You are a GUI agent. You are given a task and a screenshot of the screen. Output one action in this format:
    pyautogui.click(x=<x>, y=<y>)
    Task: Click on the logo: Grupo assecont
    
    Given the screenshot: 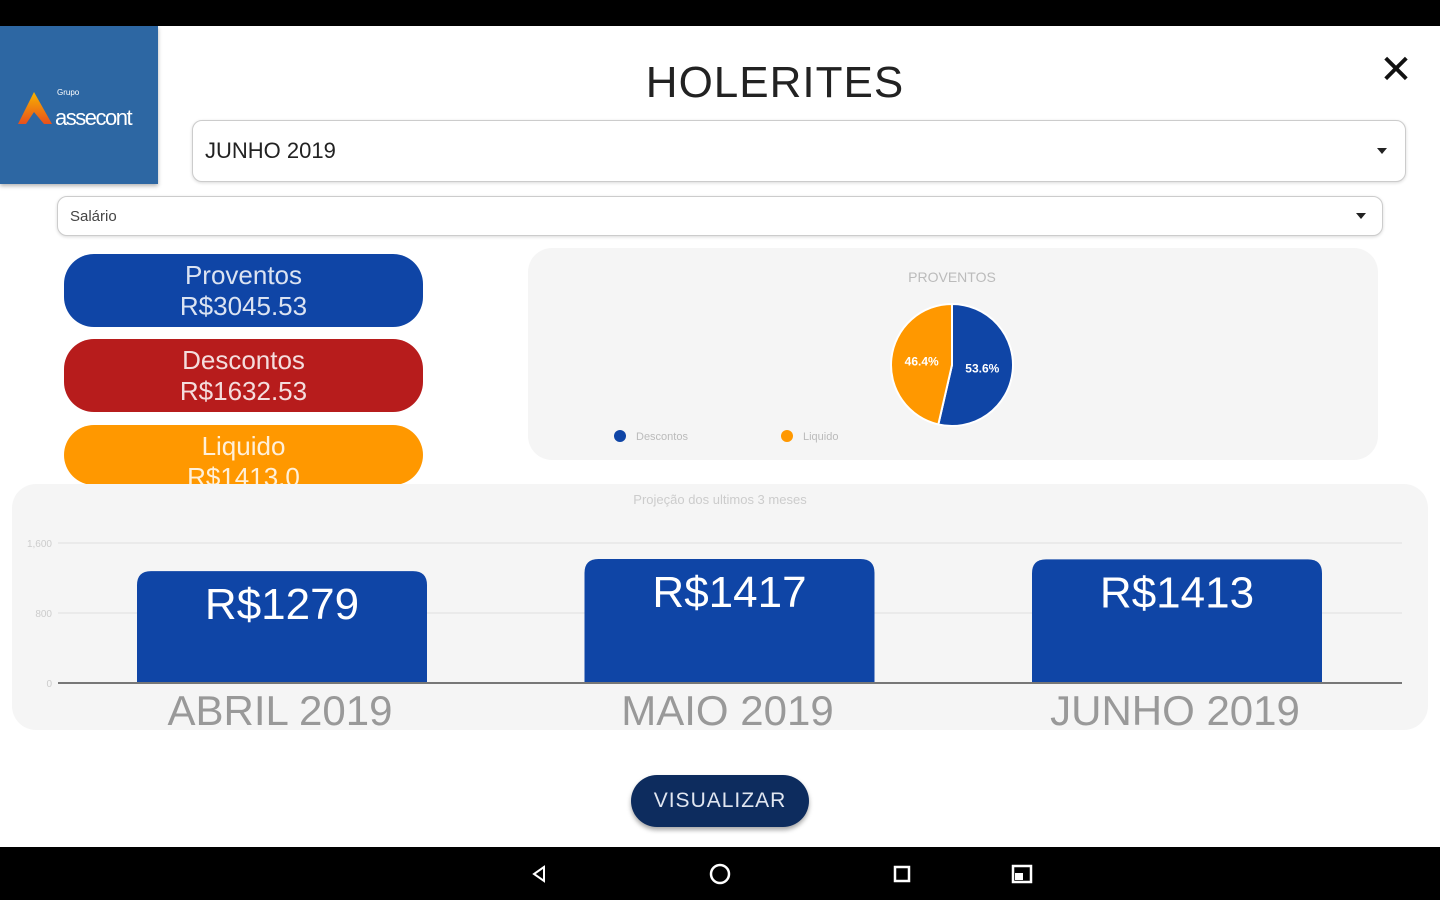 What is the action you would take?
    pyautogui.click(x=79, y=105)
    